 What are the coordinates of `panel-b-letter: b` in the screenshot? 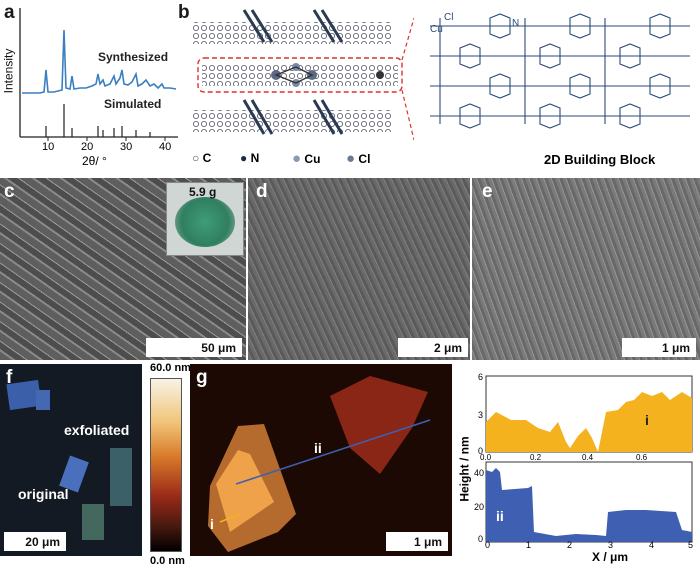 It's located at (184, 12).